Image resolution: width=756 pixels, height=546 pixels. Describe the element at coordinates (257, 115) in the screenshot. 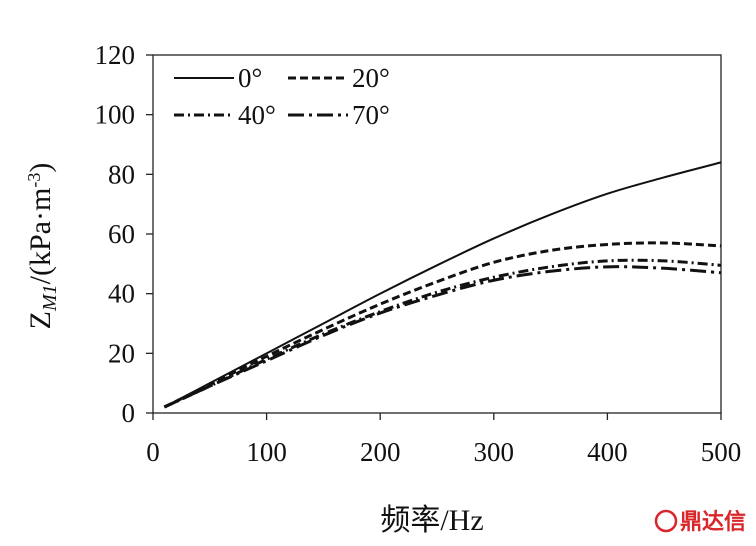

I see `legend-label-2: 40°` at that location.